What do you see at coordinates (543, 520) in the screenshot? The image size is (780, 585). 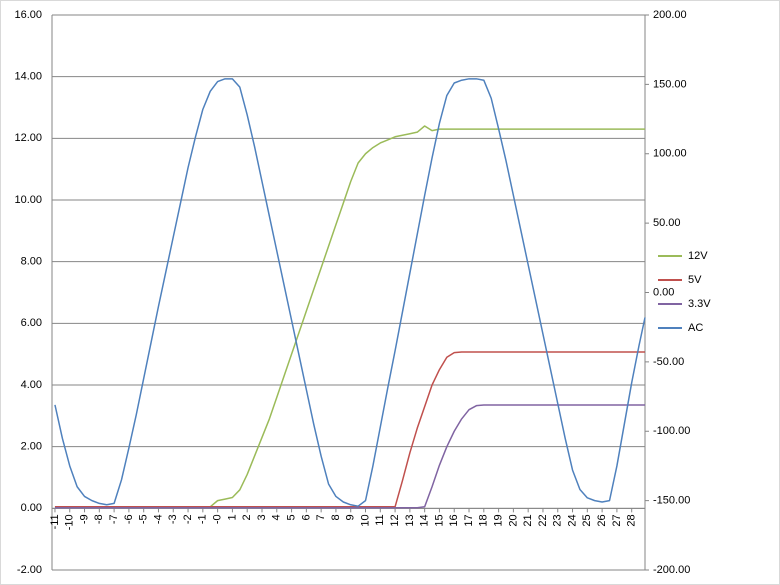 I see `x-tick-label: 22` at bounding box center [543, 520].